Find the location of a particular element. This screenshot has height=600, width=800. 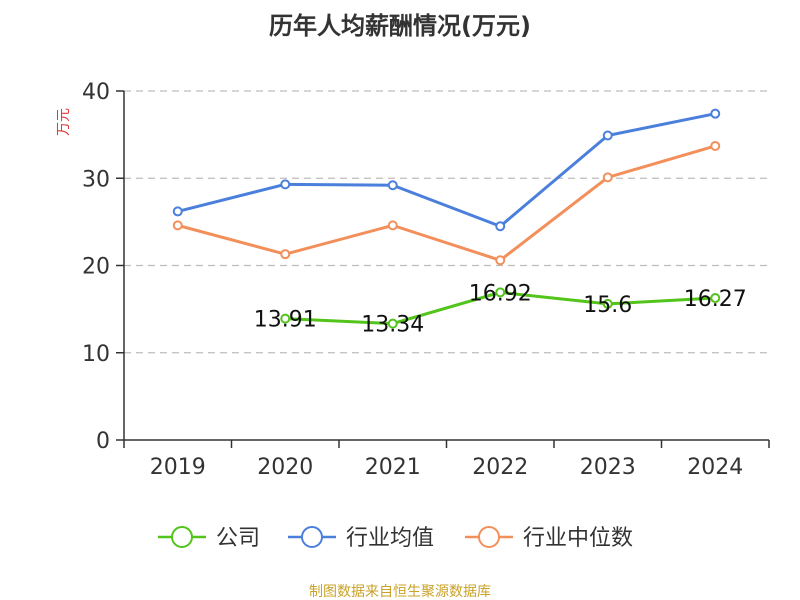

y-tick-label: 40 is located at coordinates (96, 92).